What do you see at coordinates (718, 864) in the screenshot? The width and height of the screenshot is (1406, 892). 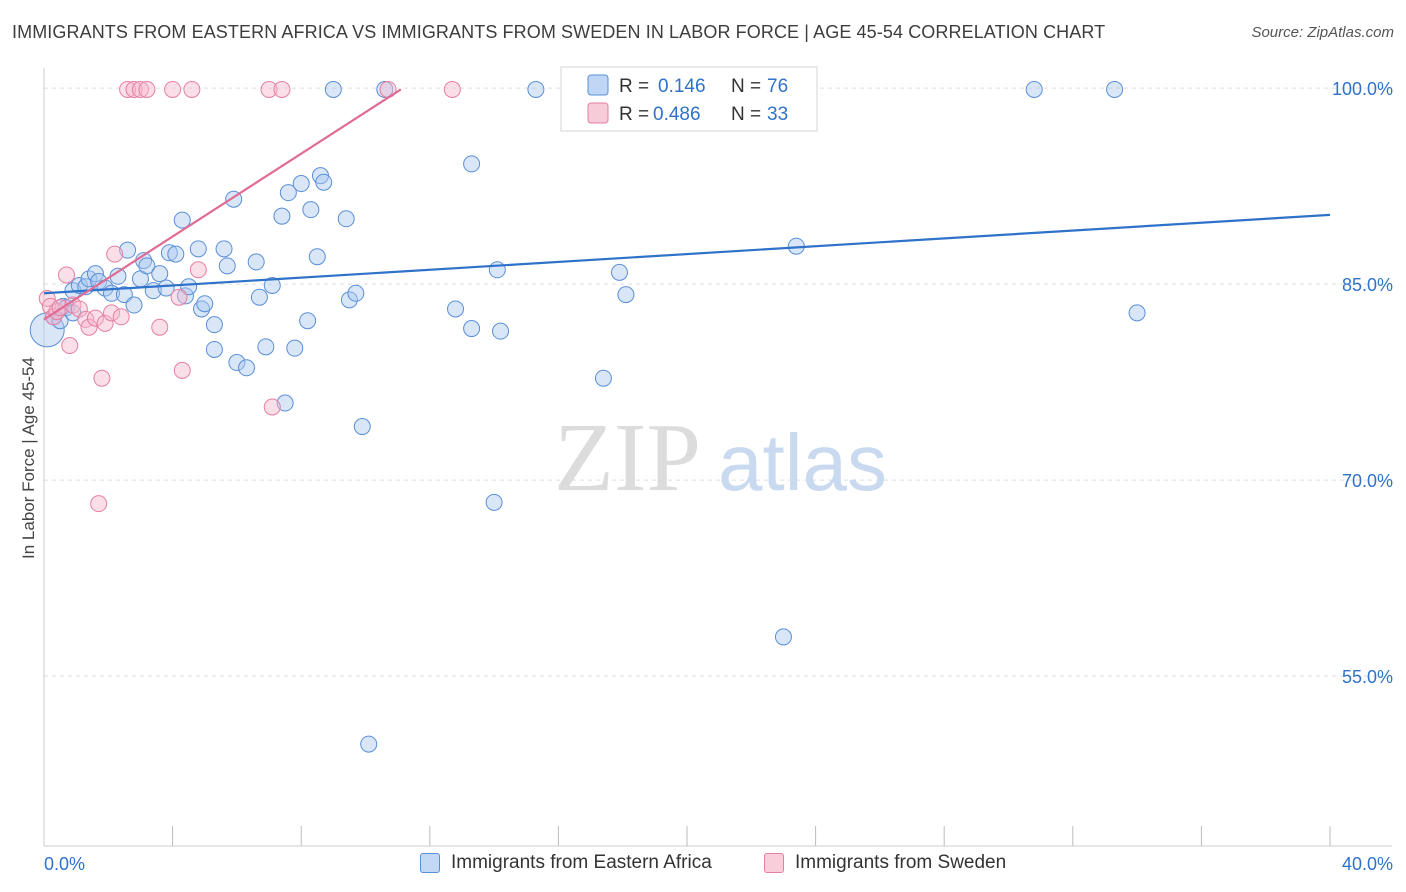 I see `x-tick-labels: 0.0% 40.0%` at bounding box center [718, 864].